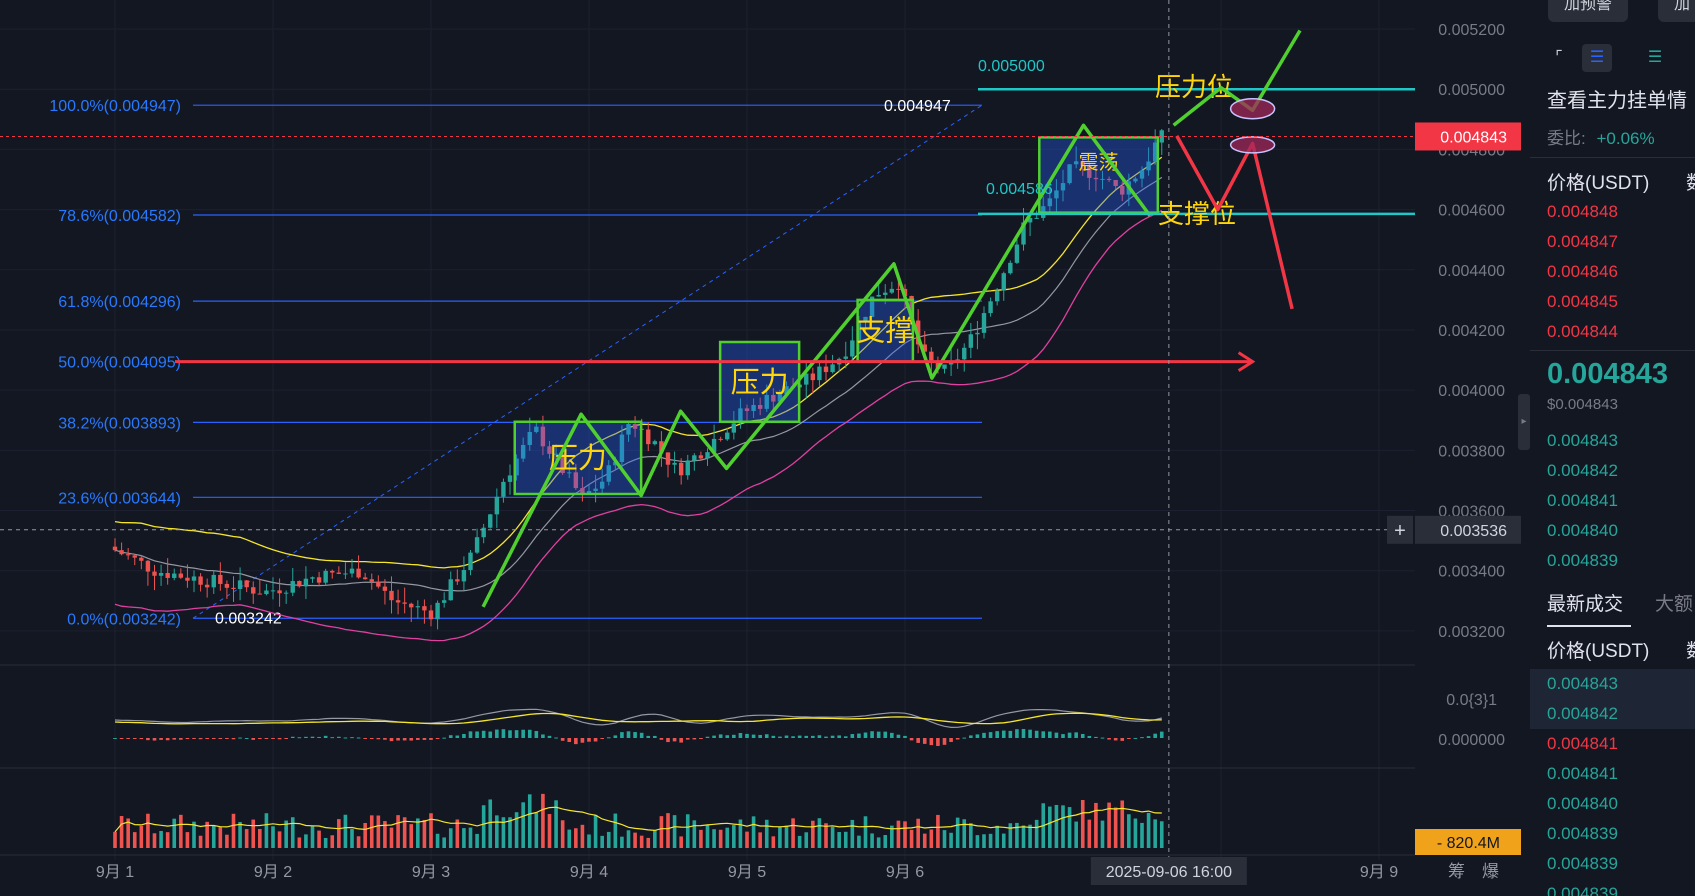 Image resolution: width=1695 pixels, height=896 pixels. I want to click on orderbook-title: 查看主力挂单情, so click(1617, 101).